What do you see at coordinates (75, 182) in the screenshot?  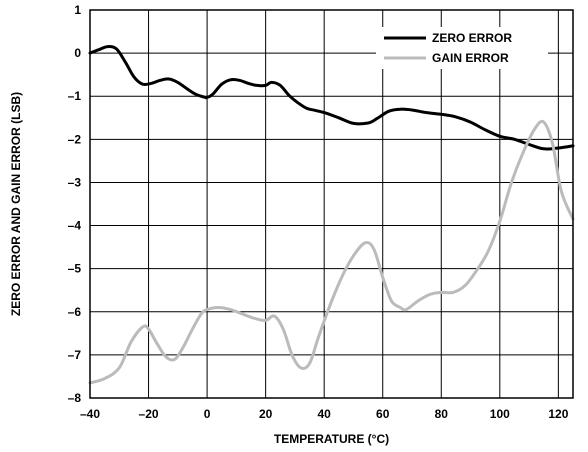 I see `y-tick-label: –3` at bounding box center [75, 182].